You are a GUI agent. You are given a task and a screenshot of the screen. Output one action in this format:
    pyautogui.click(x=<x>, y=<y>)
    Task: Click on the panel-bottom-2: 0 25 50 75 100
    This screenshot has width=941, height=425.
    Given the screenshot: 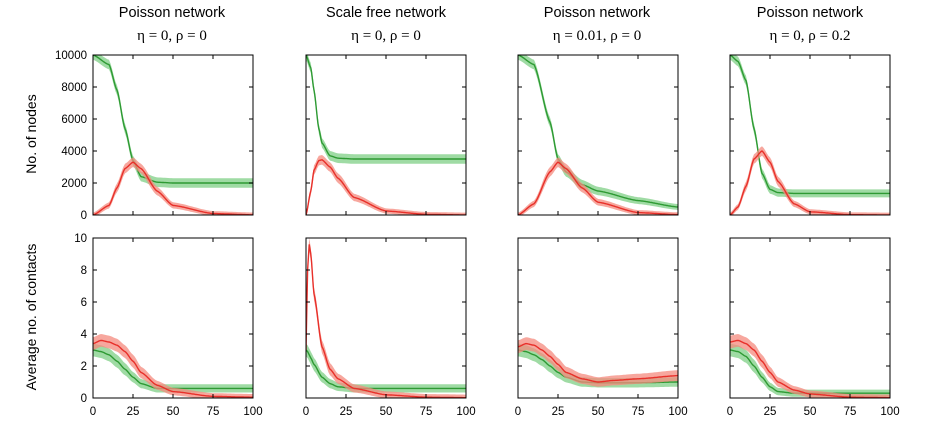 What is the action you would take?
    pyautogui.click(x=389, y=327)
    